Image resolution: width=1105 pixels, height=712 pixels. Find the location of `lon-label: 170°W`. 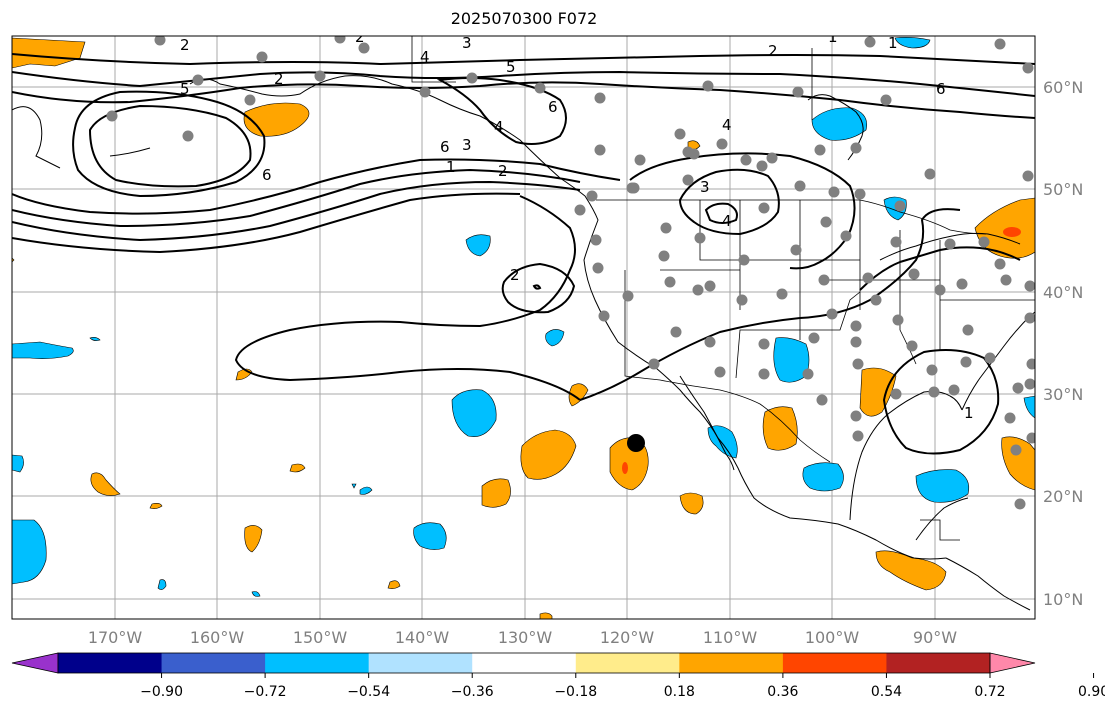

lon-label: 170°W is located at coordinates (115, 637).